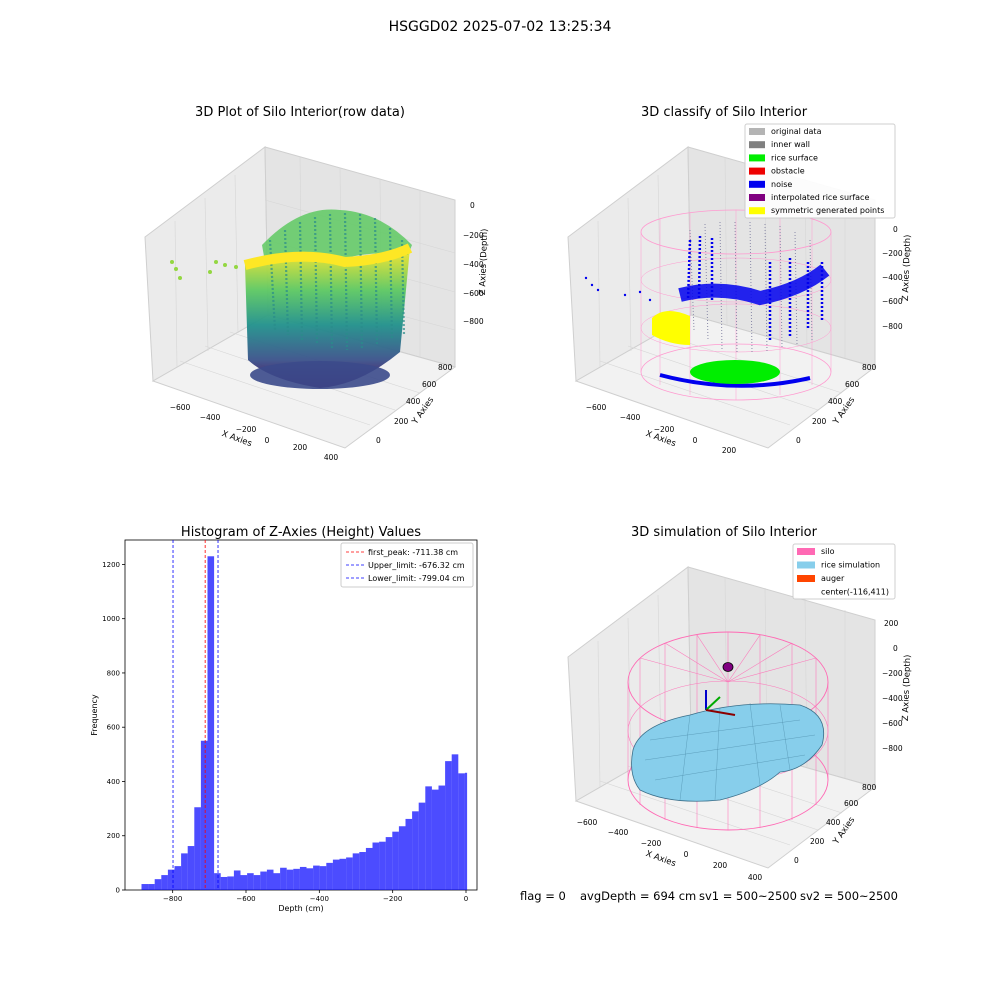  Describe the element at coordinates (781, 184) in the screenshot. I see `legend-label: noise` at that location.